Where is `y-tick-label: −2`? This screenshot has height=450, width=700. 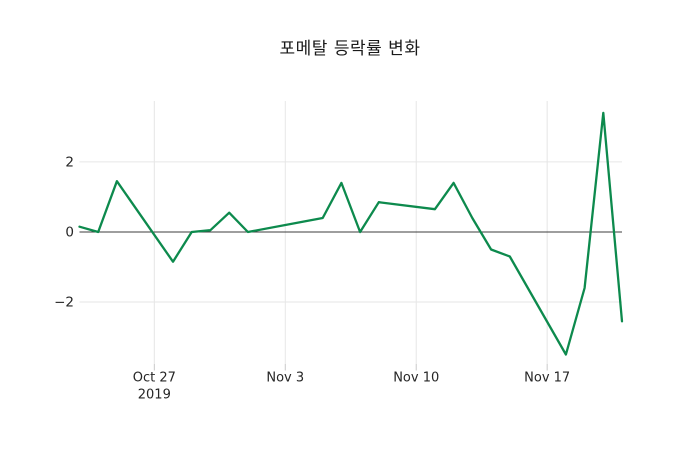 y-tick-label: −2 is located at coordinates (64, 303).